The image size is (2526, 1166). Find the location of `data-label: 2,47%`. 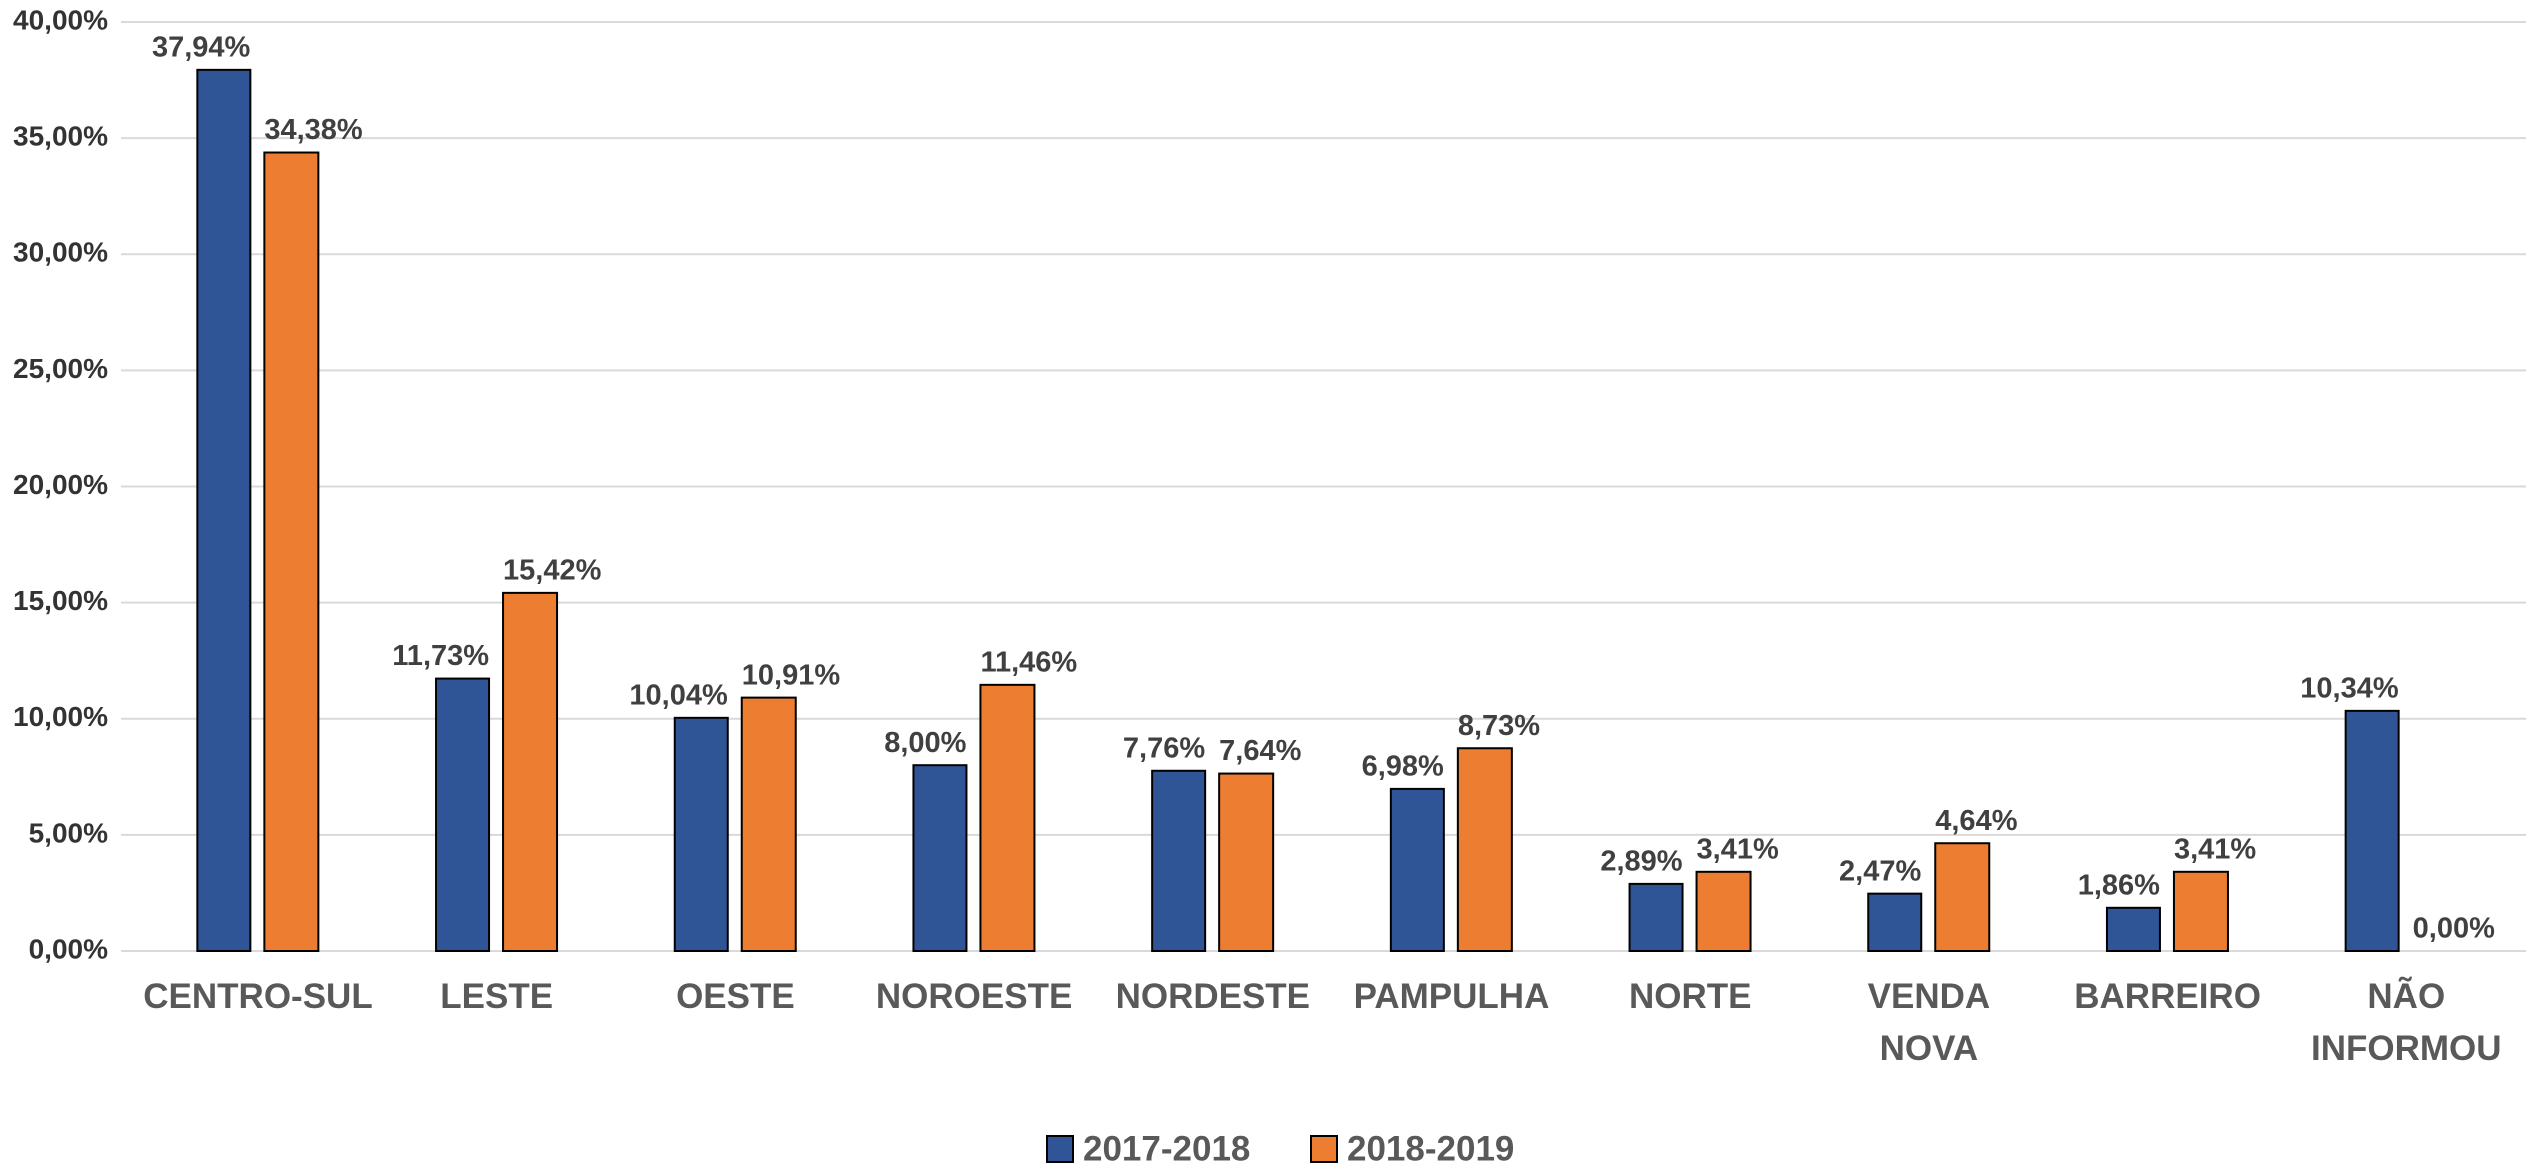

data-label: 2,47% is located at coordinates (1880, 871).